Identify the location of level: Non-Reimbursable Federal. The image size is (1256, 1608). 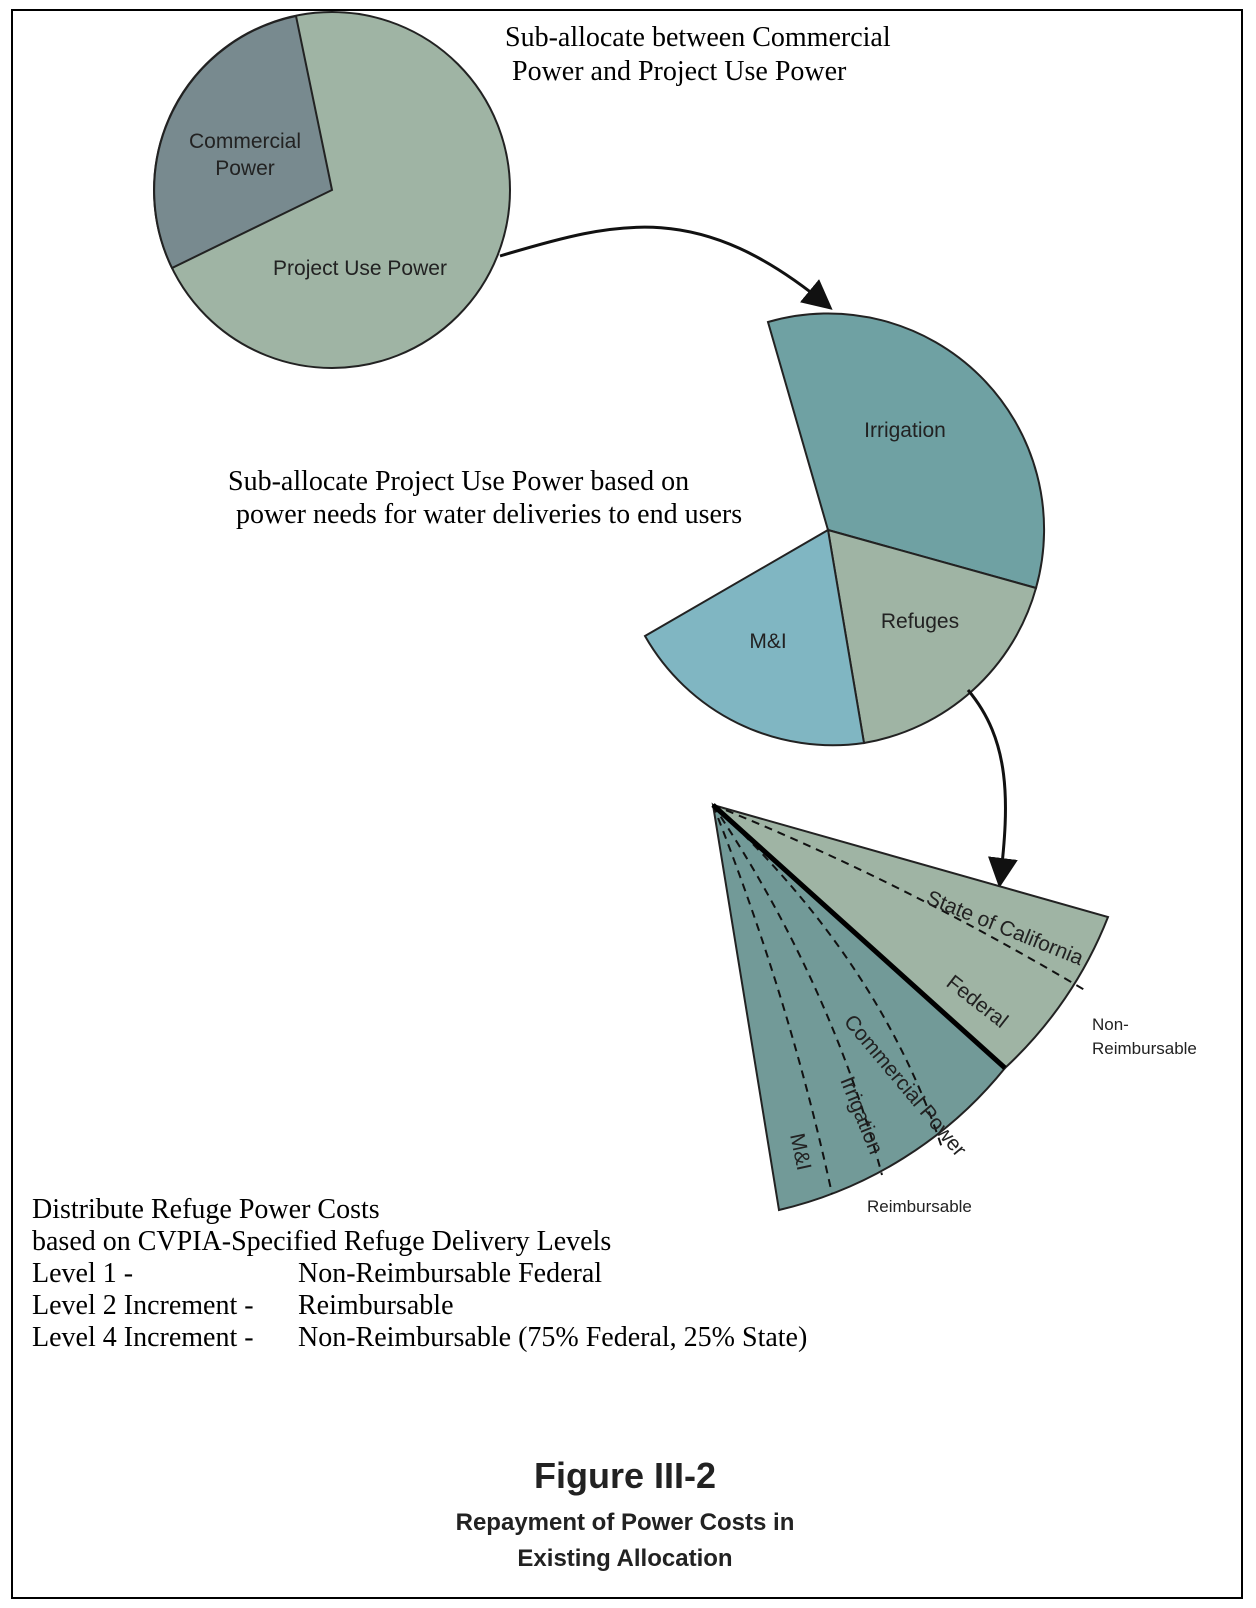
(450, 1273).